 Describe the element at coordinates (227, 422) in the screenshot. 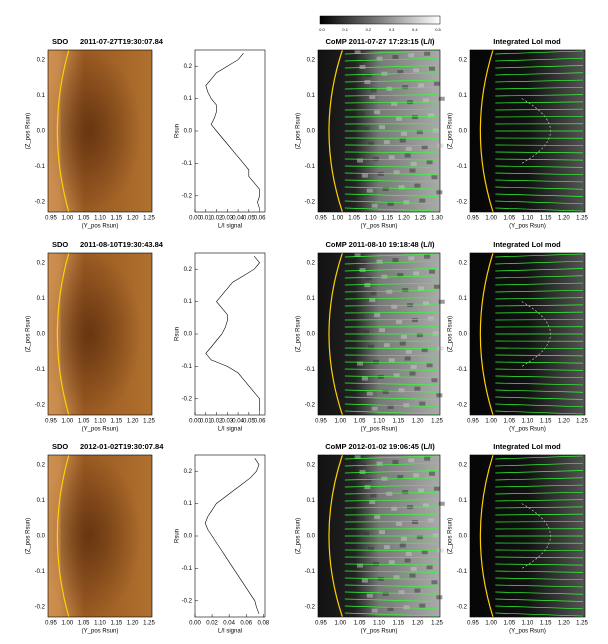

I see `x-tick-label: 0.03` at that location.